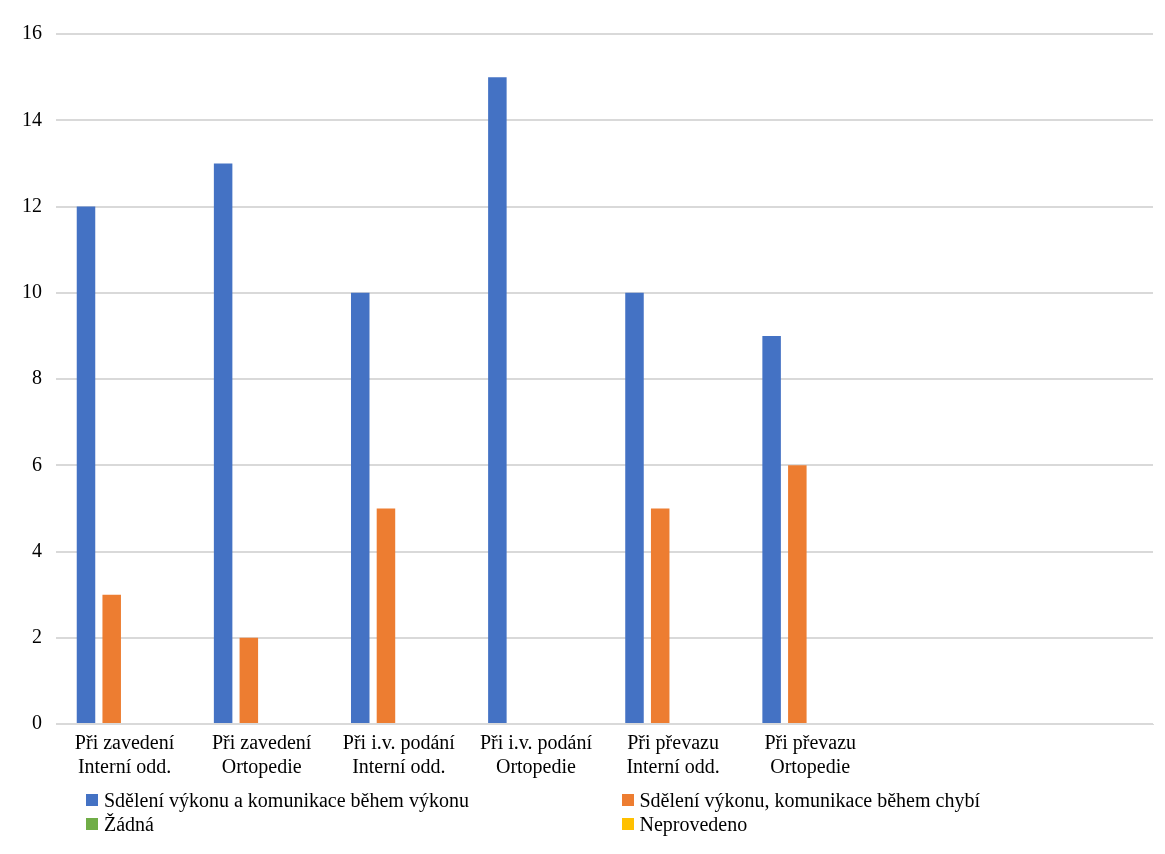 This screenshot has height=854, width=1165. Describe the element at coordinates (37, 636) in the screenshot. I see `y-tick-label: 2` at that location.